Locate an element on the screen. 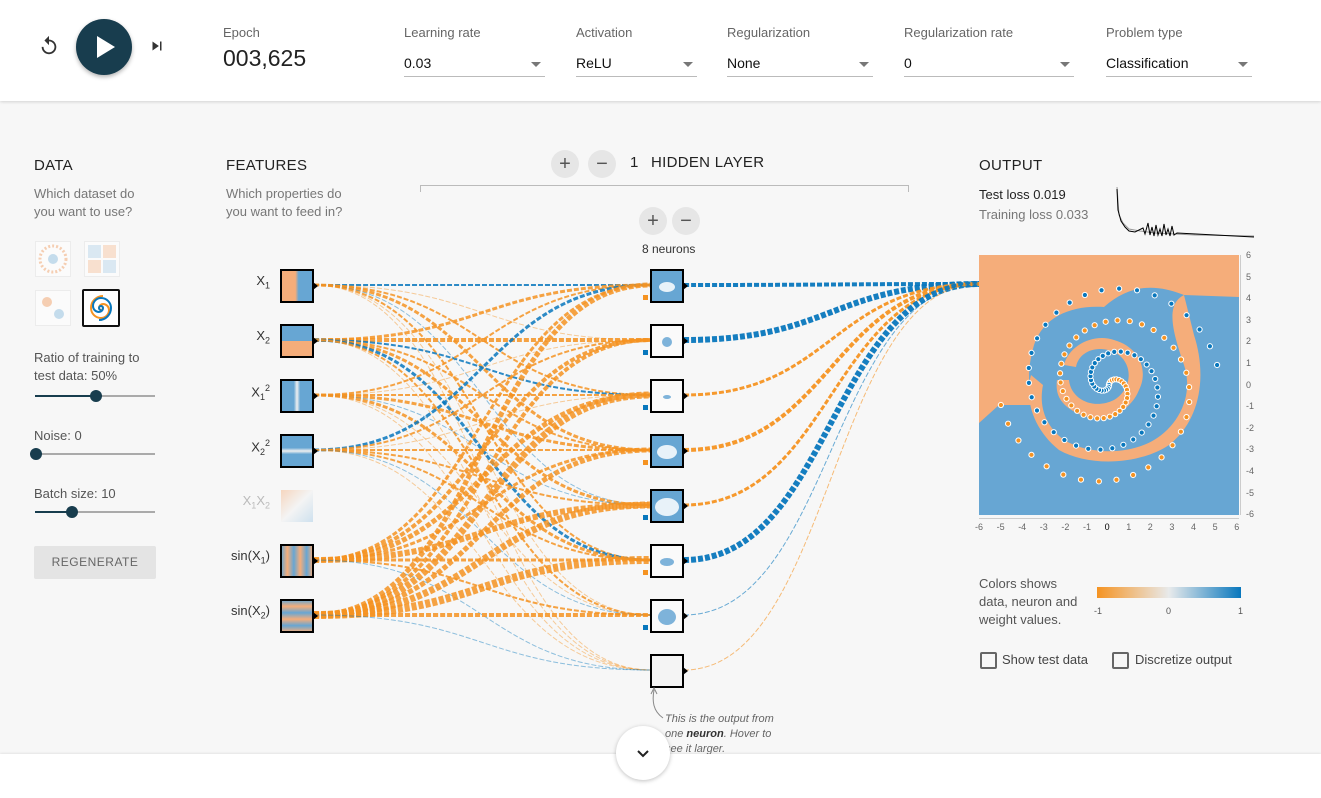  step-icon is located at coordinates (157, 46).